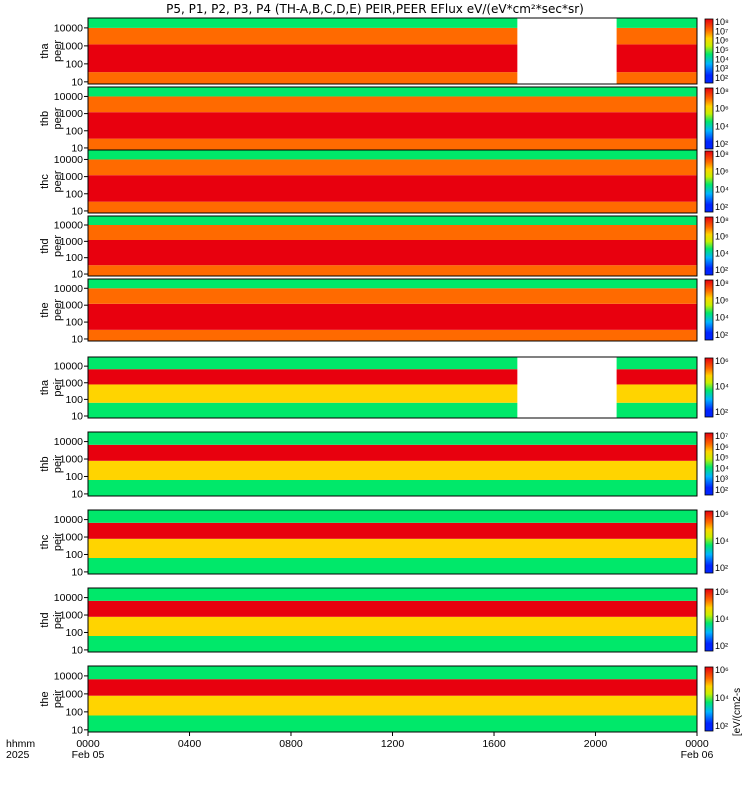  What do you see at coordinates (291, 744) in the screenshot?
I see `x-tick-label: 0800` at bounding box center [291, 744].